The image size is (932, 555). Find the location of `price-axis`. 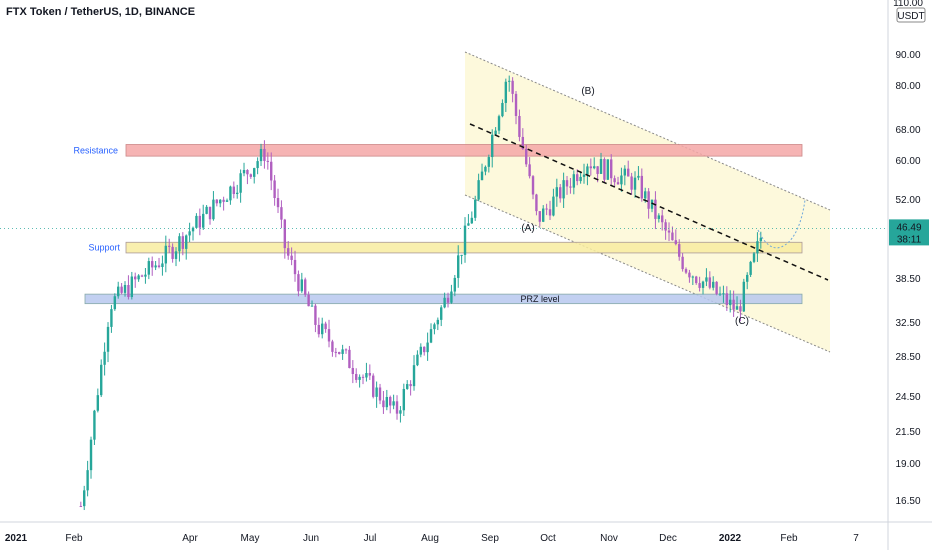

price-axis is located at coordinates (910, 275).